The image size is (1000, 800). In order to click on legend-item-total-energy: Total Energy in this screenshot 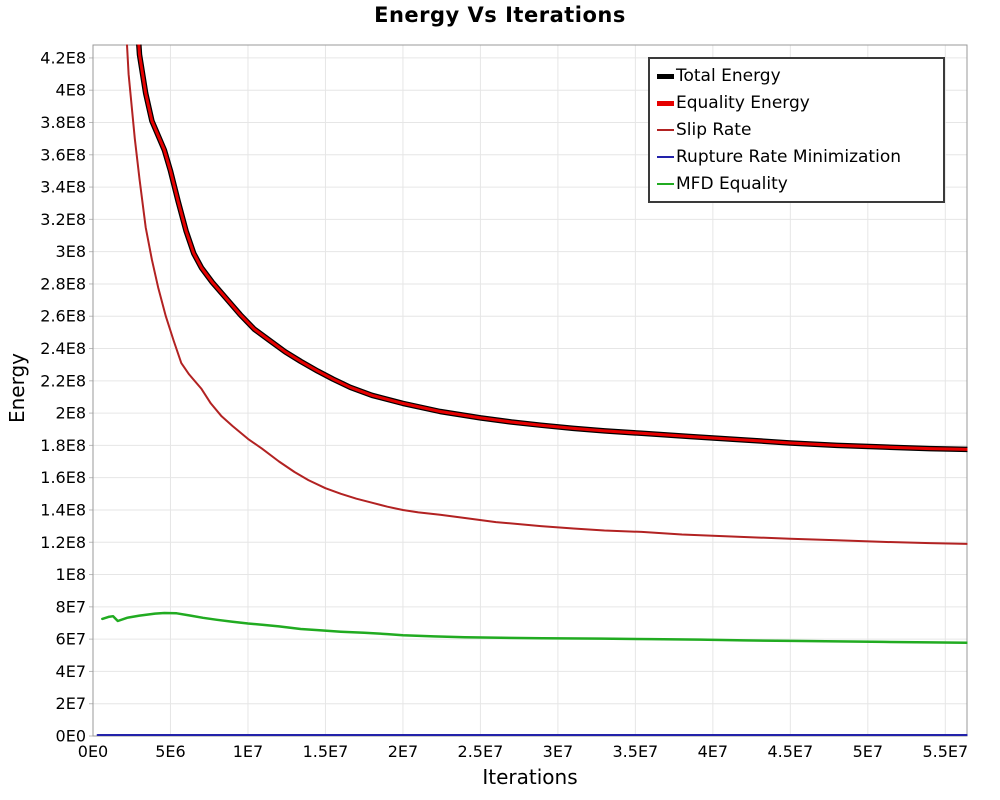, I will do `click(800, 76)`.